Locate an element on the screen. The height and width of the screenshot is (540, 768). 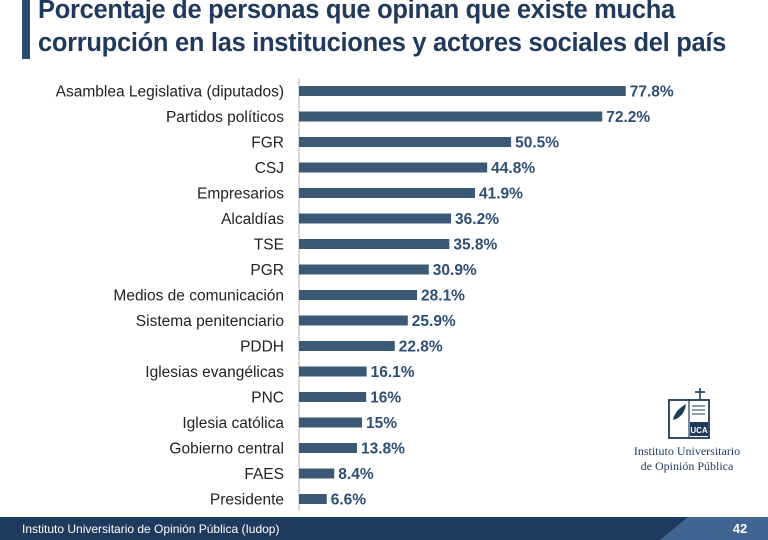
category-label: Alcaldías is located at coordinates (252, 219).